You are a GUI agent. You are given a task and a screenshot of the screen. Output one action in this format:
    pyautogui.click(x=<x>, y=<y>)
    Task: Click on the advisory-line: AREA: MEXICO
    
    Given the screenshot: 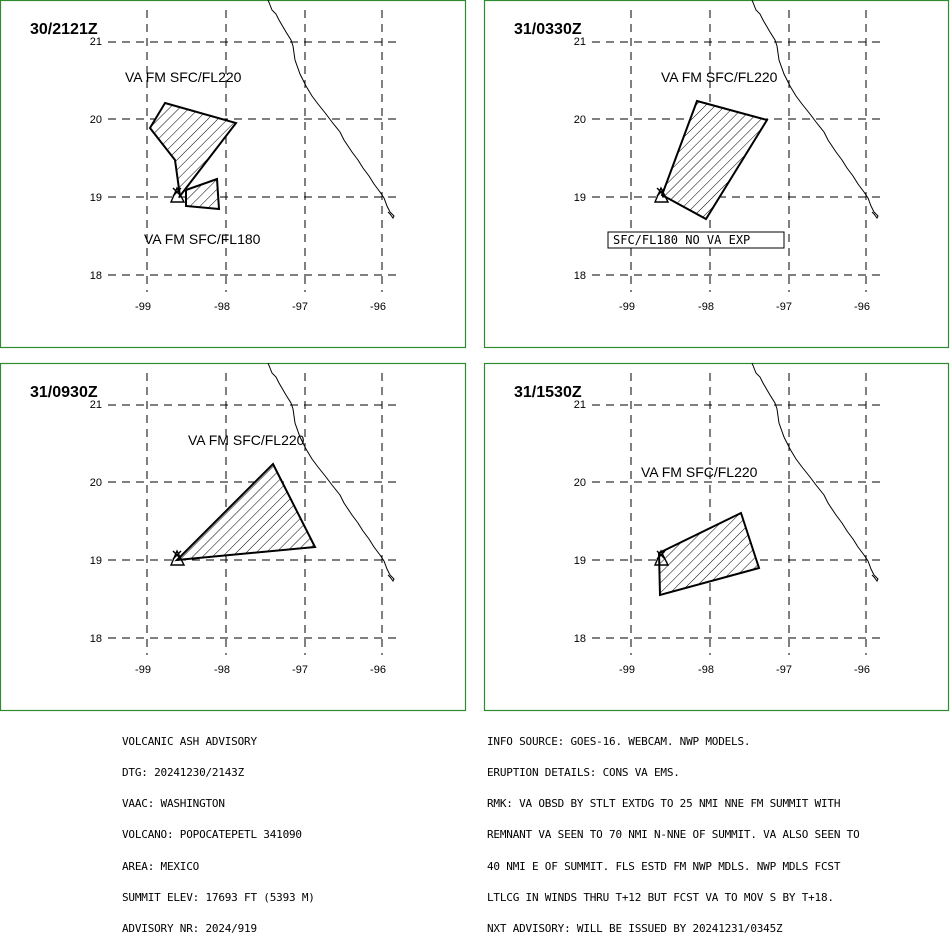 What is the action you would take?
    pyautogui.click(x=161, y=866)
    